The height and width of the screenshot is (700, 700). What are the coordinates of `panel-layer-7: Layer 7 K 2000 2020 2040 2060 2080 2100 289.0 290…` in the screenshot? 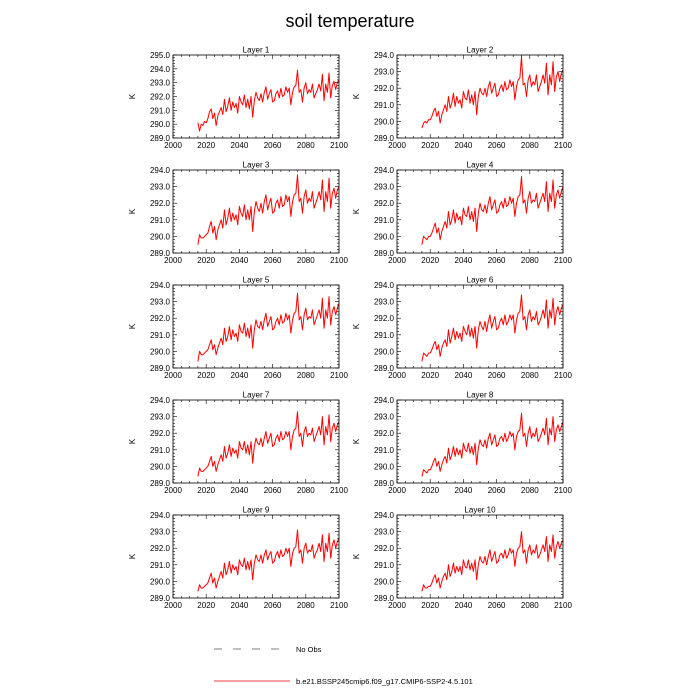 It's located at (238, 443).